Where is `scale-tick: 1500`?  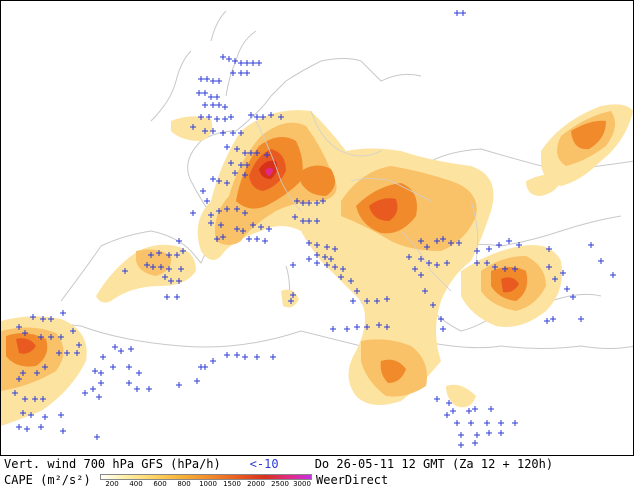
scale-tick: 1500 is located at coordinates (232, 484).